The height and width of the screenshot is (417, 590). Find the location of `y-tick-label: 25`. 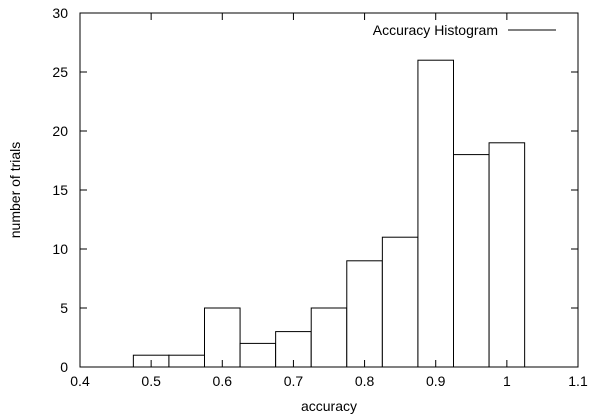

y-tick-label: 25 is located at coordinates (60, 72).